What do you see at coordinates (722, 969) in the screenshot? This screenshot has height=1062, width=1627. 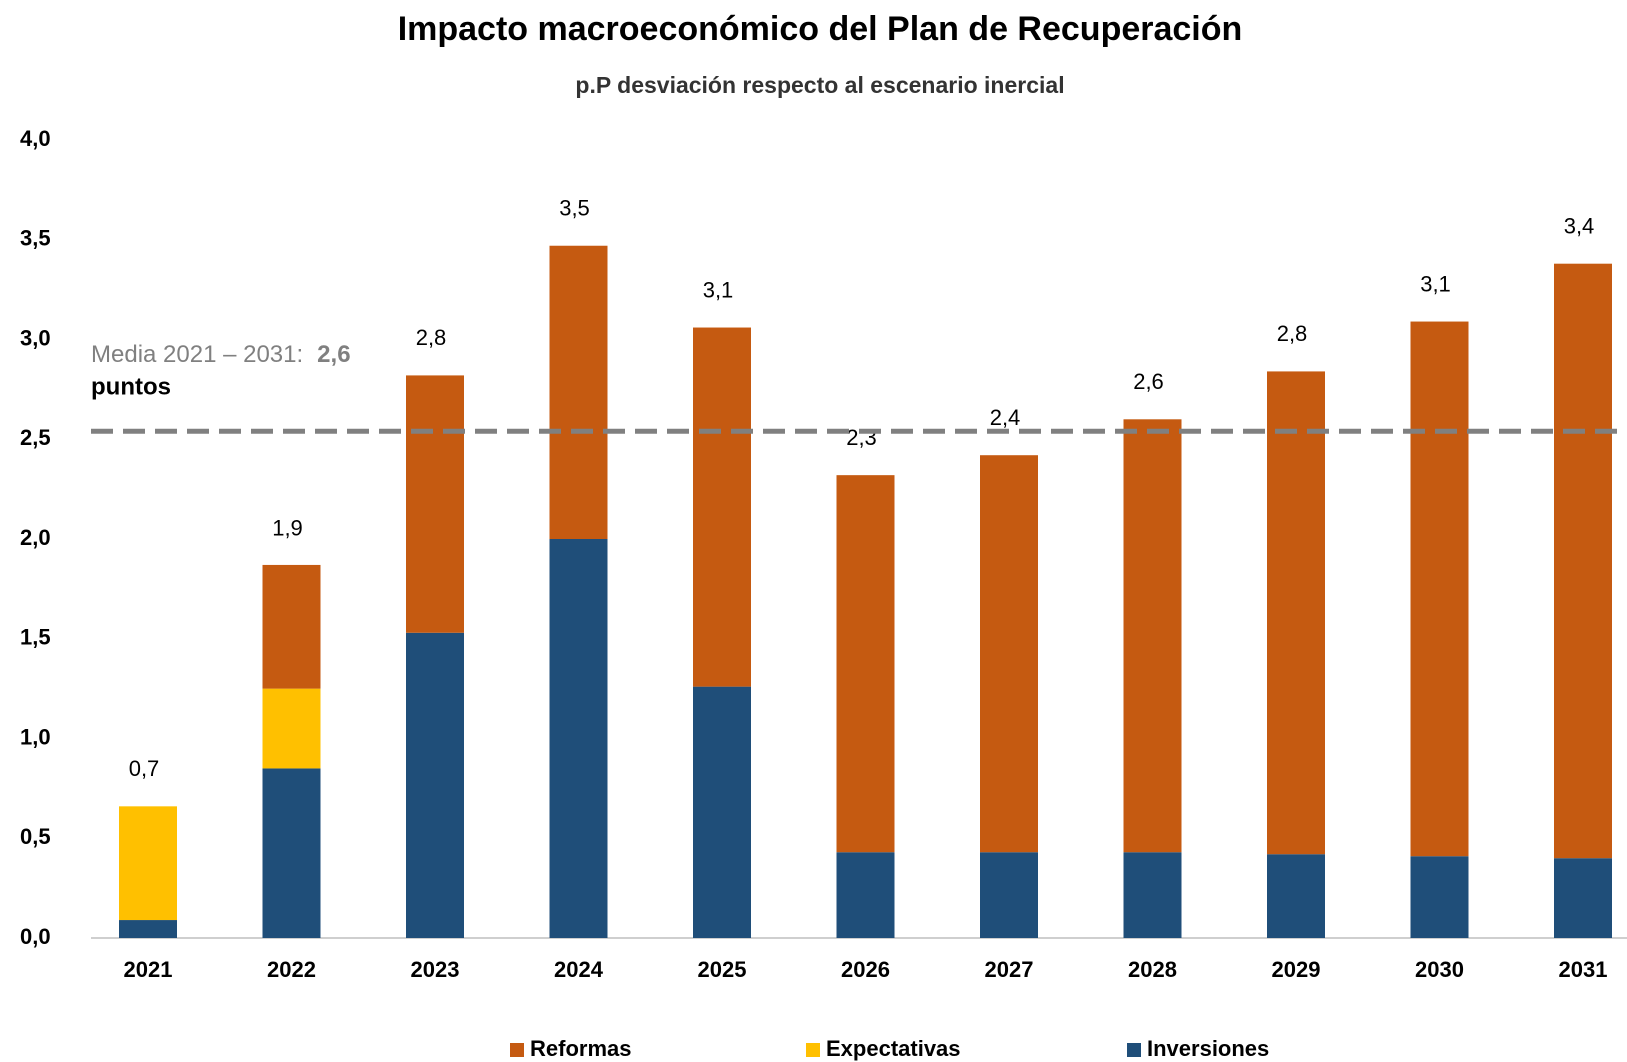 I see `x-tick-label: 2025` at bounding box center [722, 969].